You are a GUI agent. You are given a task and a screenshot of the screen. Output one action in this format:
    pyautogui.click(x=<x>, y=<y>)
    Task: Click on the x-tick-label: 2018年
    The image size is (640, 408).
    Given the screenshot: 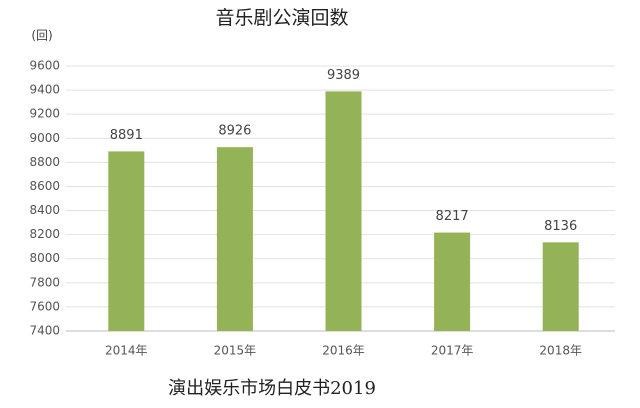 What is the action you would take?
    pyautogui.click(x=560, y=351)
    